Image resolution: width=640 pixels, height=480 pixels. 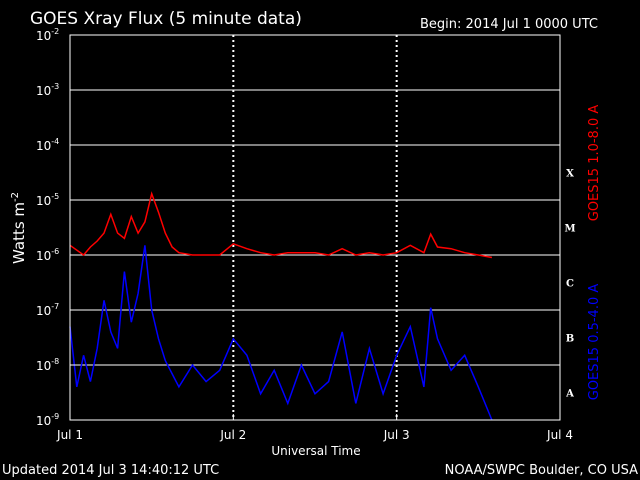 I want to click on x-axis-ticks: Jul 1 Jul 2 Jul 3 Jul 4, so click(x=314, y=428).